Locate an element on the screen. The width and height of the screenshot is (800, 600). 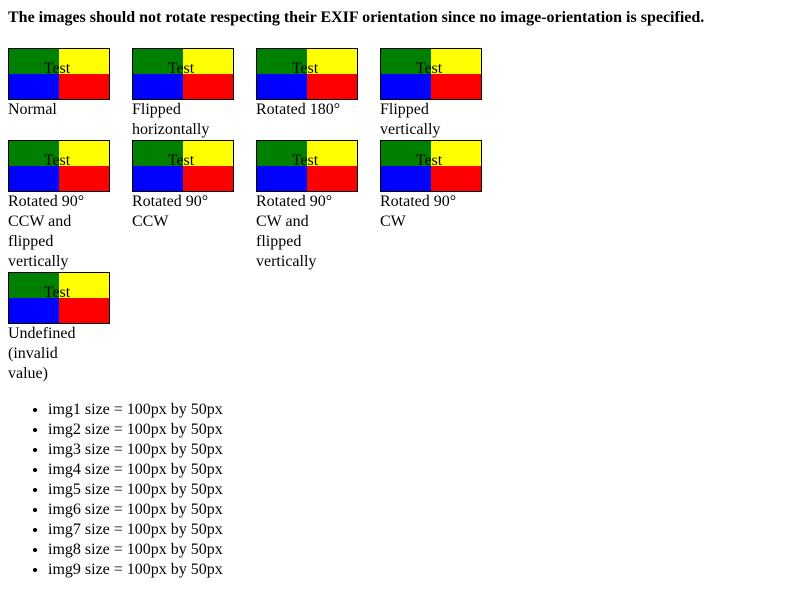
image-caption: Normal is located at coordinates (32, 109).